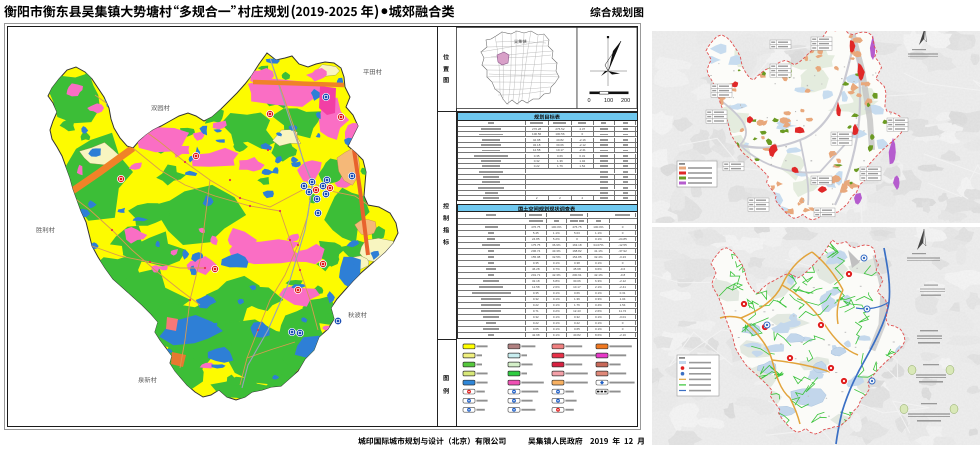 Image resolution: width=980 pixels, height=450 pixels. What do you see at coordinates (608, 101) in the screenshot?
I see `svg-text: 100` at bounding box center [608, 101].